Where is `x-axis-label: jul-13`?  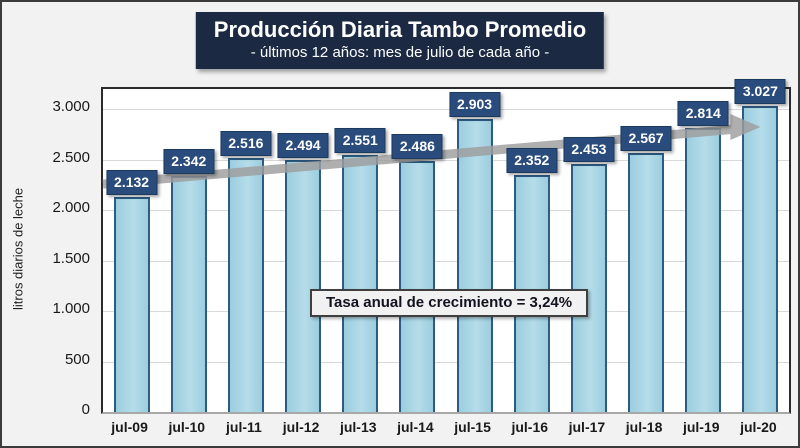 x-axis-label: jul-13 is located at coordinates (358, 427).